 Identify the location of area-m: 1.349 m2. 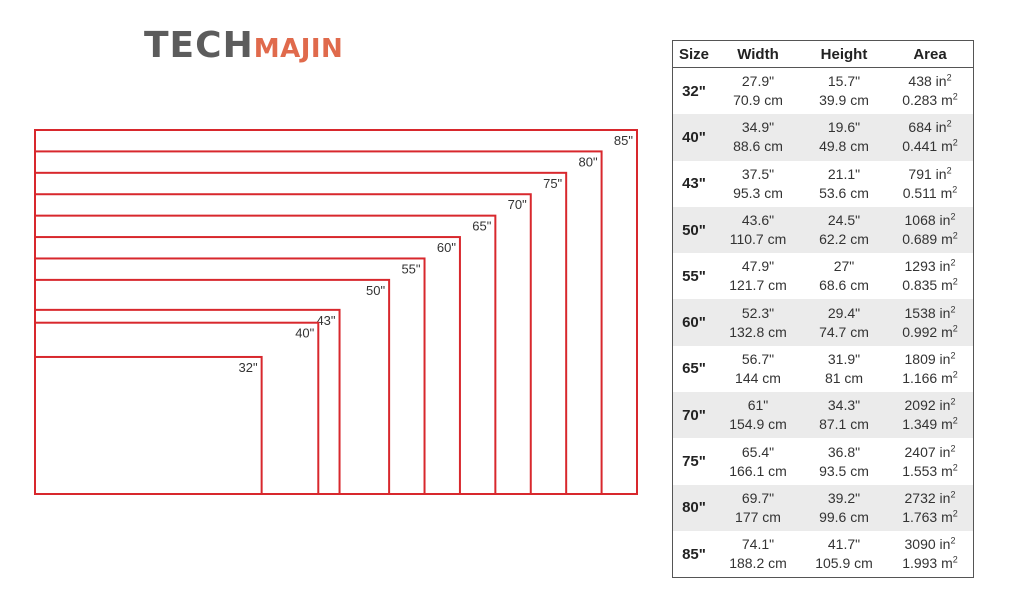
(930, 424).